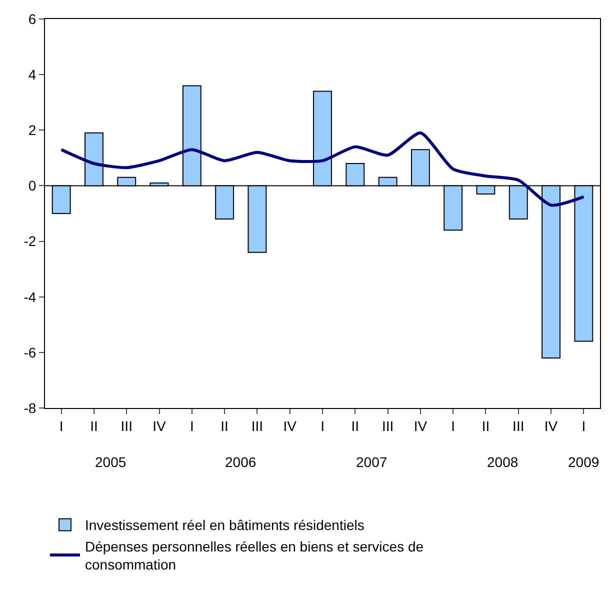 The height and width of the screenshot is (613, 608). What do you see at coordinates (30, 241) in the screenshot?
I see `y-tick-label: -2` at bounding box center [30, 241].